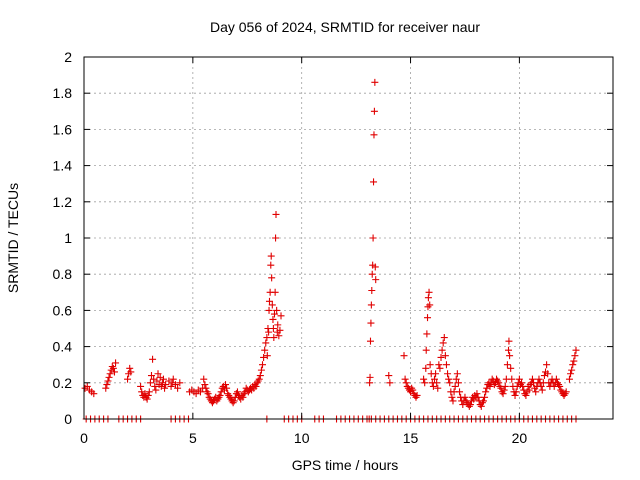 Image resolution: width=640 pixels, height=480 pixels. Describe the element at coordinates (63, 166) in the screenshot. I see `y-tick-label: 1.4` at that location.